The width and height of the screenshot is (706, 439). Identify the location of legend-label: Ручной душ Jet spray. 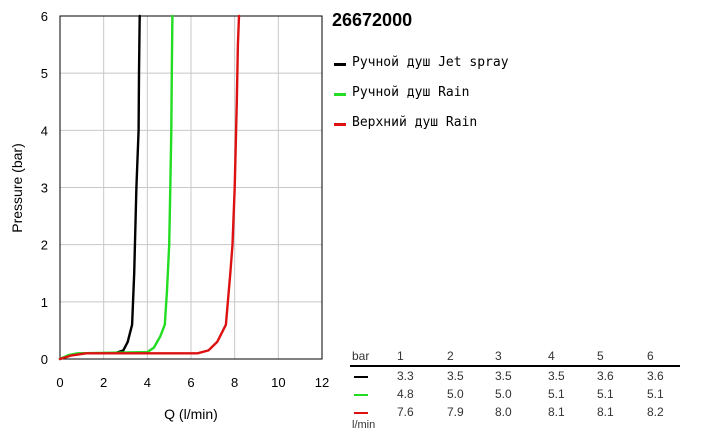
(430, 62).